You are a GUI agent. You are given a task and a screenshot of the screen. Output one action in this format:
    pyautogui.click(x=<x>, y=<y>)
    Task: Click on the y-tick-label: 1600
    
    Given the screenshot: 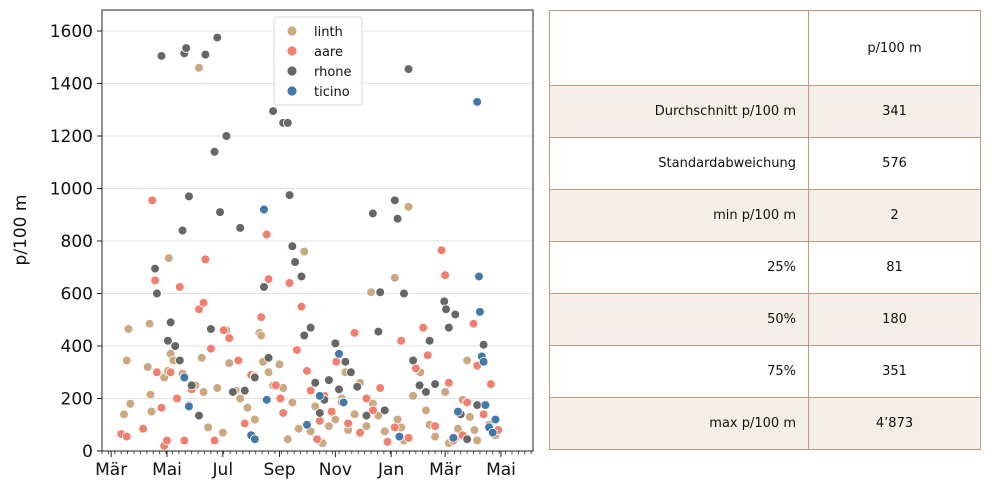 What is the action you would take?
    pyautogui.click(x=71, y=32)
    